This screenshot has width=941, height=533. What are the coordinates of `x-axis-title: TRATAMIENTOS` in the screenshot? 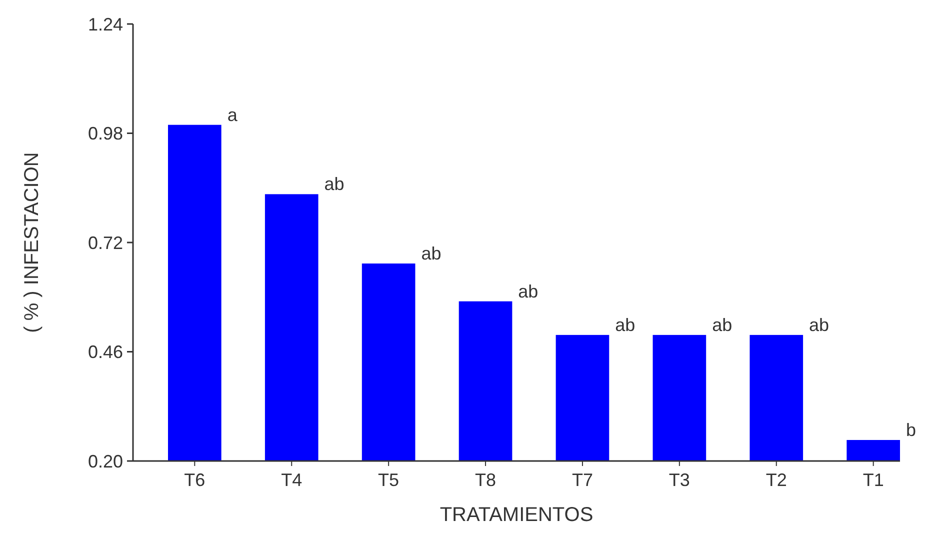 It's located at (517, 515).